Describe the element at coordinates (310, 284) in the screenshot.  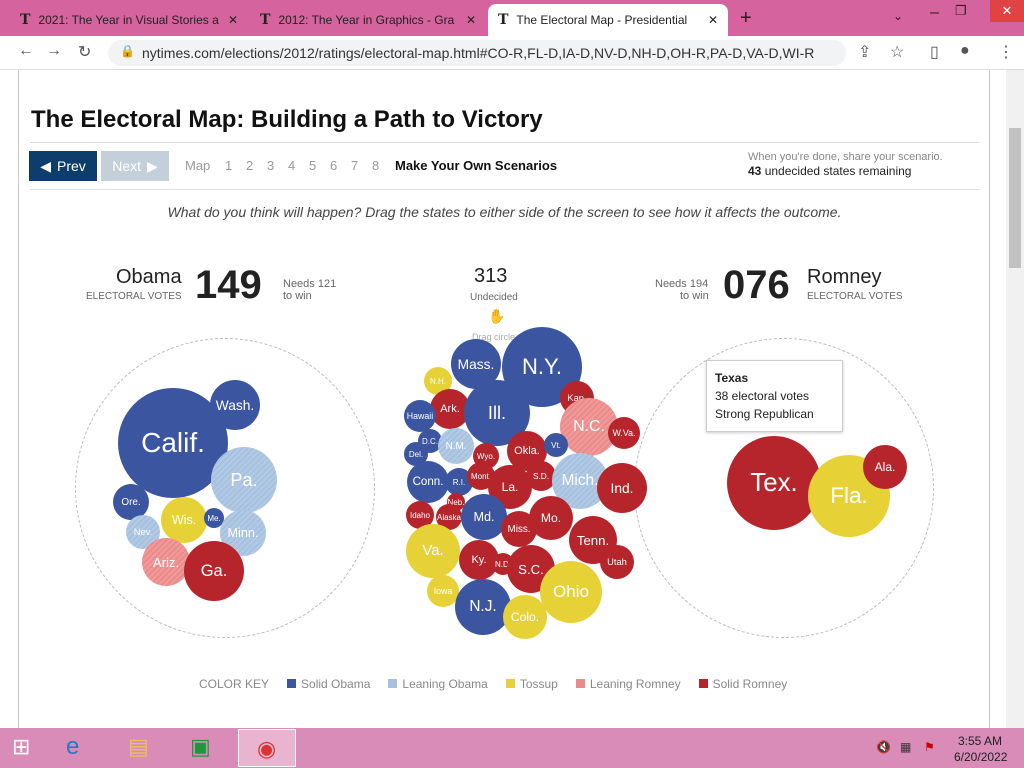
I see `obama-needs: Needs 121` at that location.